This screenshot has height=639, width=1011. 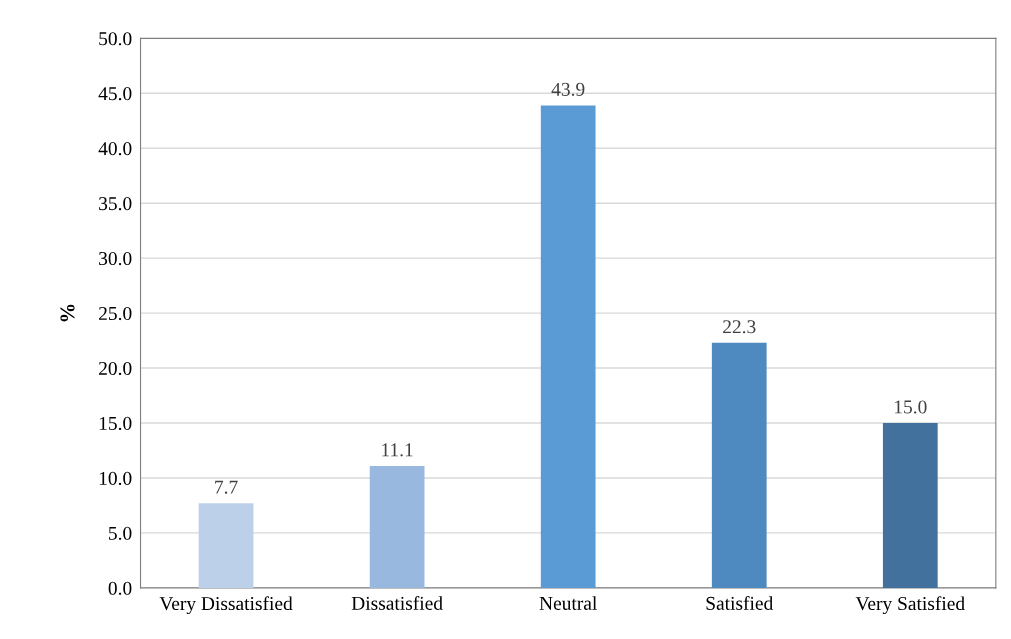 What do you see at coordinates (115, 313) in the screenshot?
I see `y-tick-label: 25.0` at bounding box center [115, 313].